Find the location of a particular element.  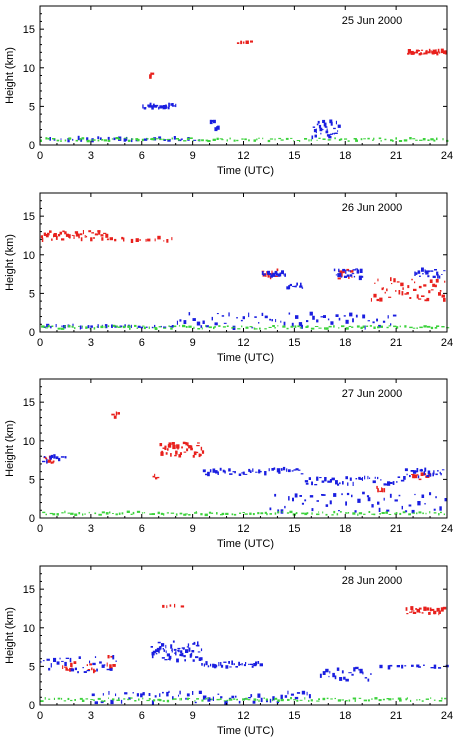

x-tick-label: 0 is located at coordinates (40, 343).